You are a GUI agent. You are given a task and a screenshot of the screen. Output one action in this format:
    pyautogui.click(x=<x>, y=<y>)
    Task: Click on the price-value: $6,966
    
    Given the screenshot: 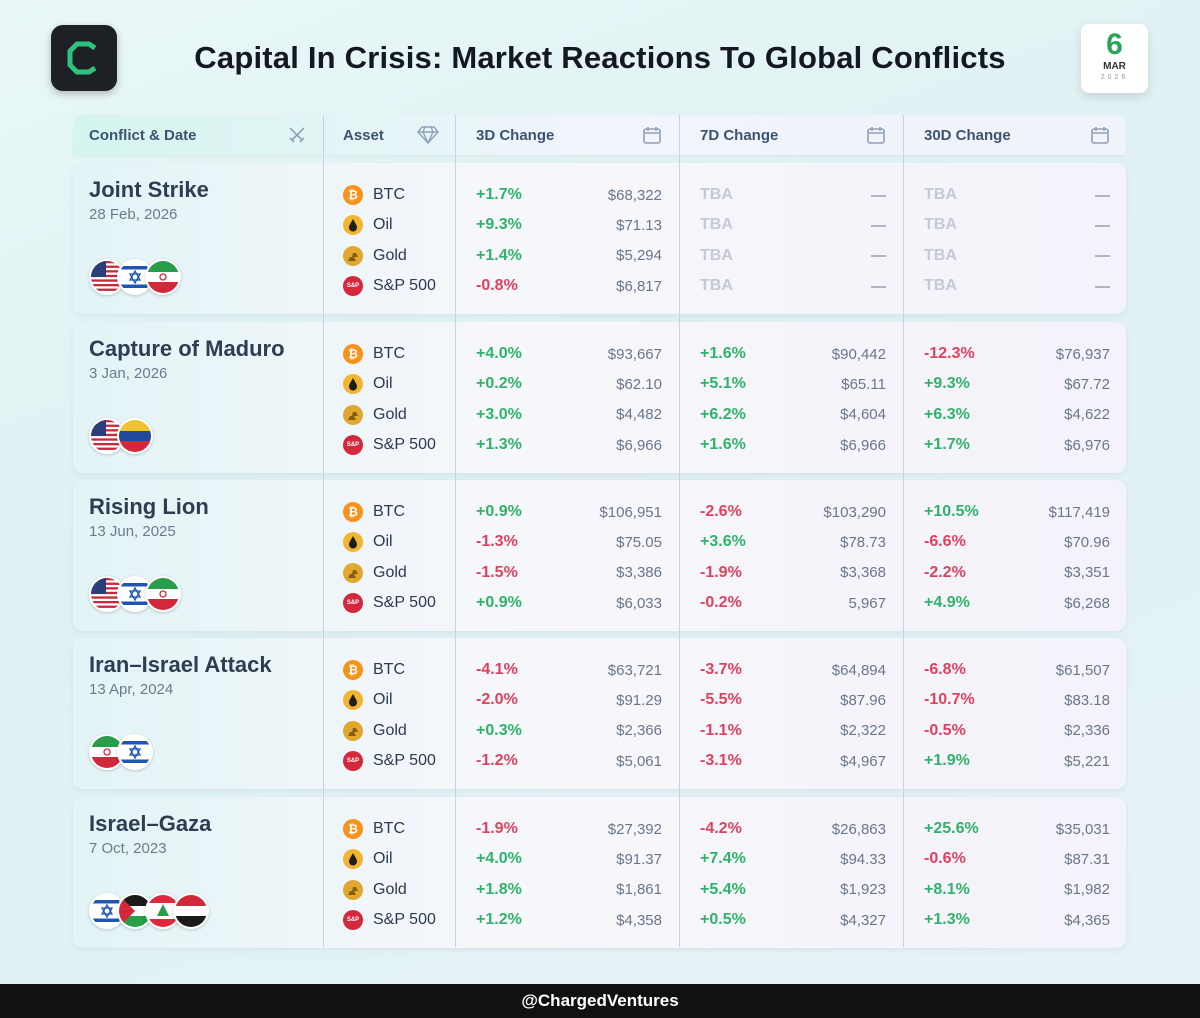 What is the action you would take?
    pyautogui.click(x=639, y=445)
    